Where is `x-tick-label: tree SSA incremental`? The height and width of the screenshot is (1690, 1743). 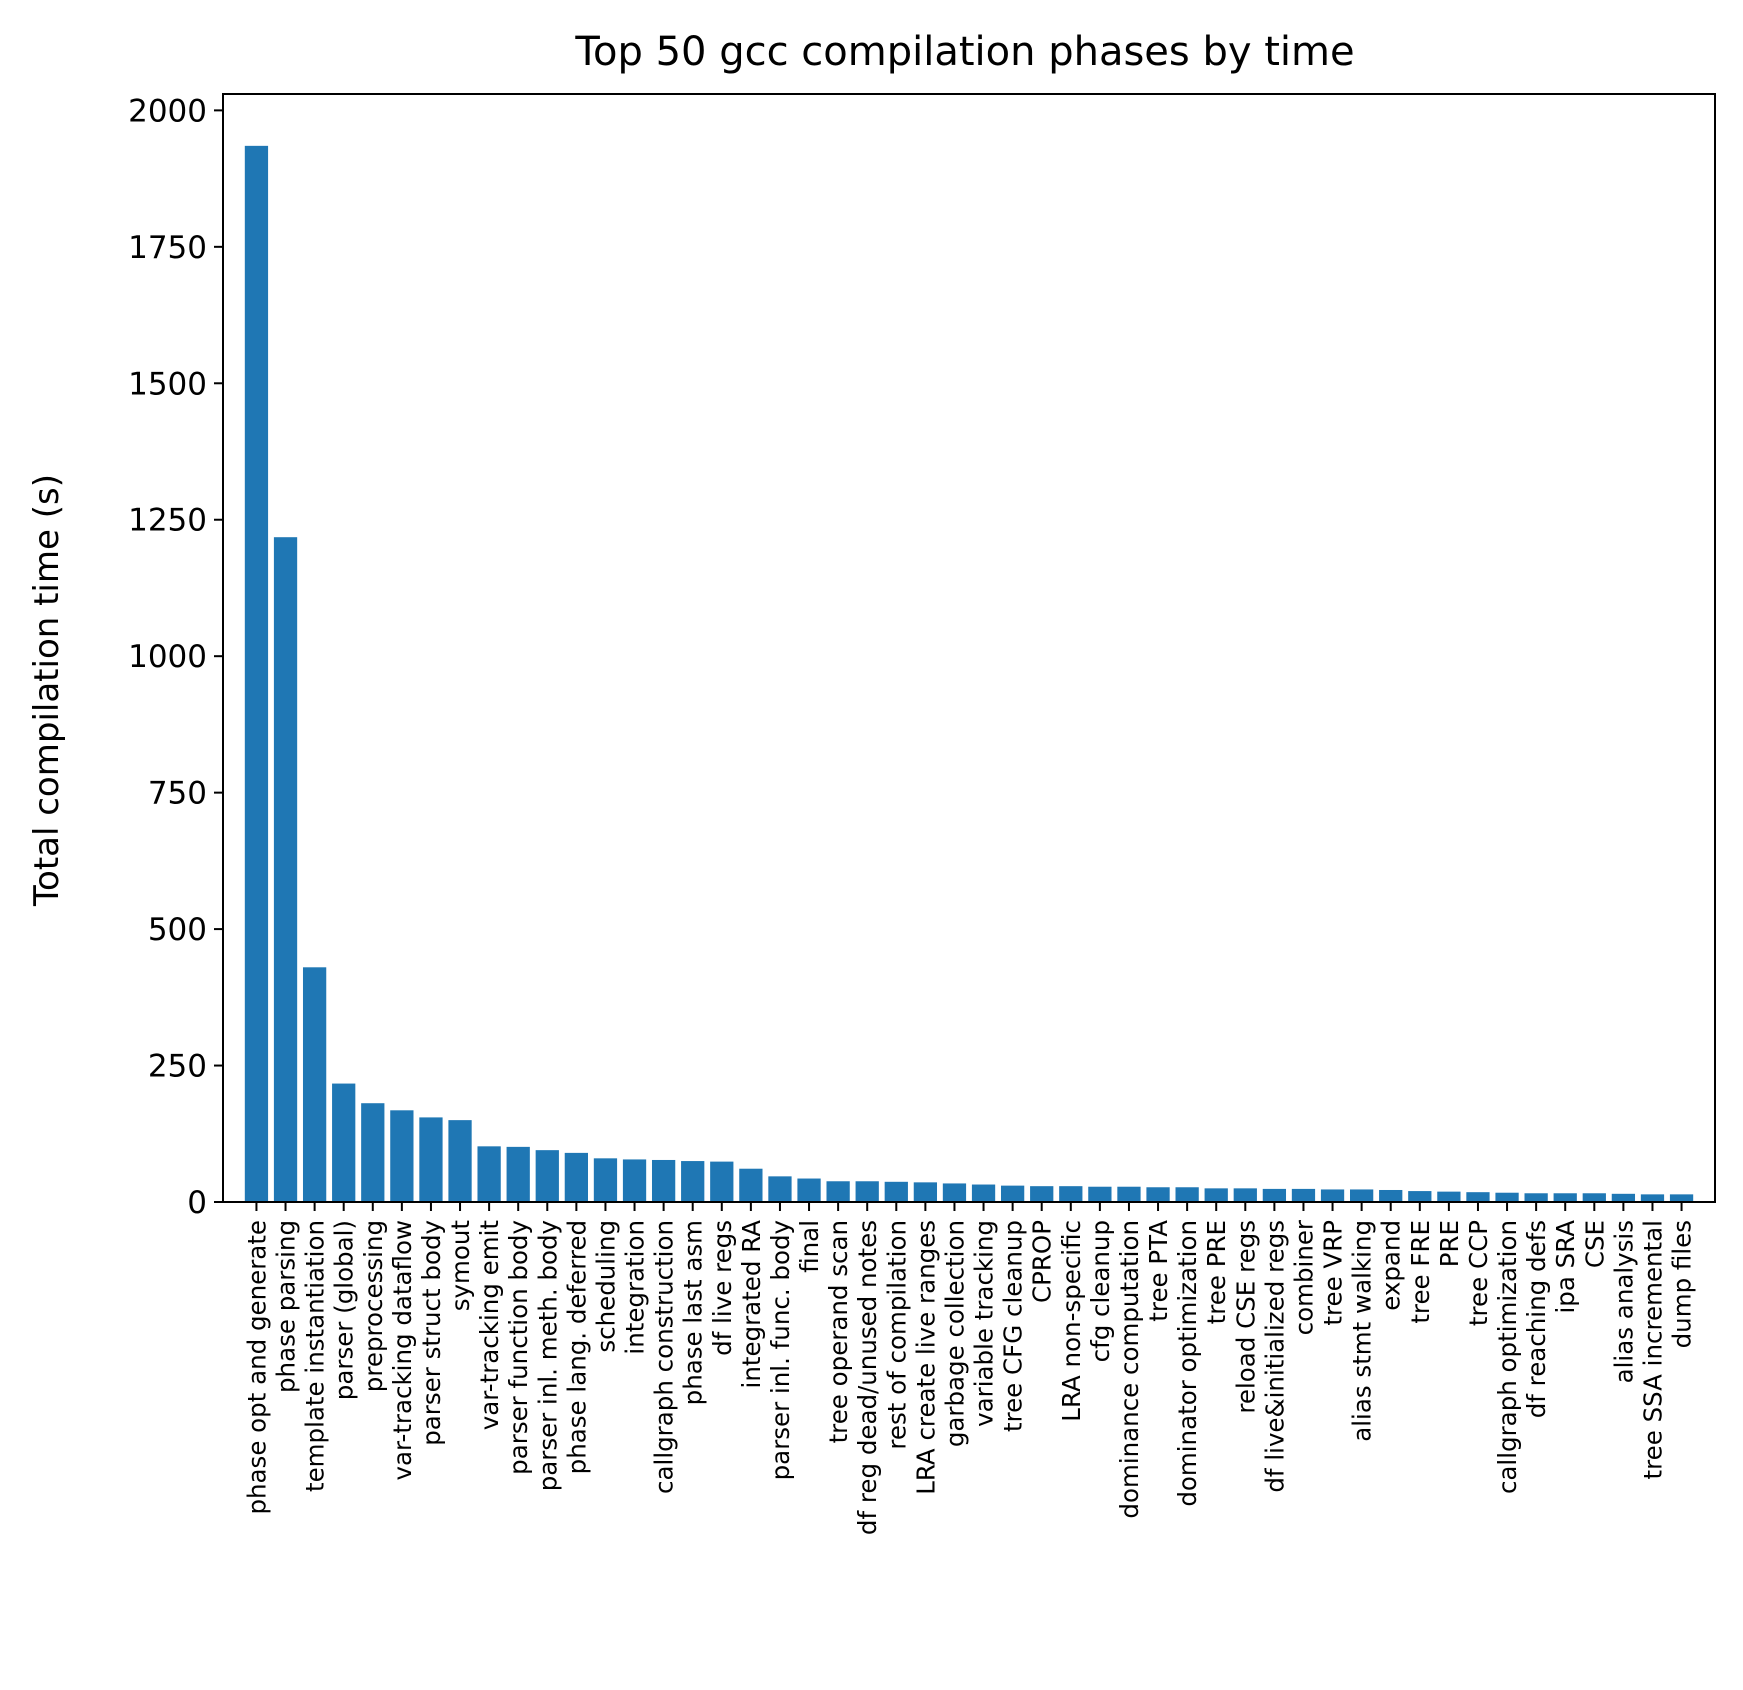 x-tick-label: tree SSA incremental is located at coordinates (1652, 1350).